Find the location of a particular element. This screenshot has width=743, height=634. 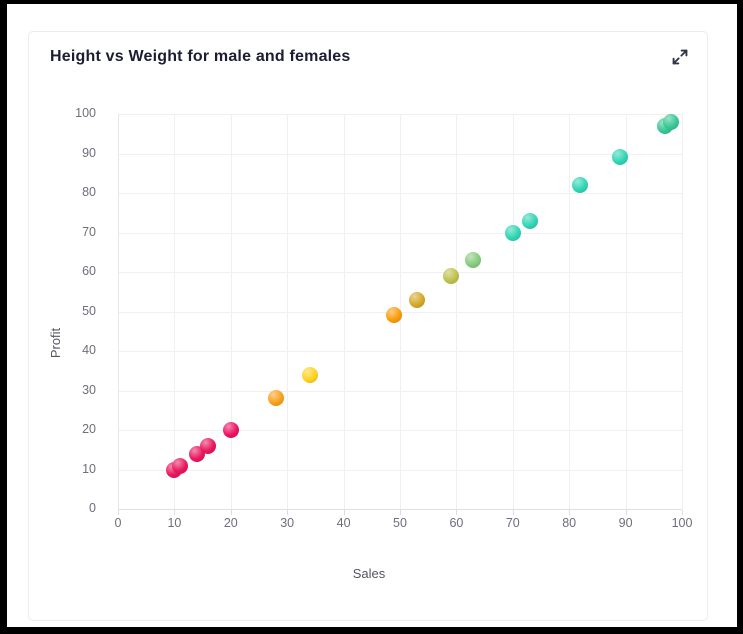

x-axis-tick-label: 30 is located at coordinates (287, 523).